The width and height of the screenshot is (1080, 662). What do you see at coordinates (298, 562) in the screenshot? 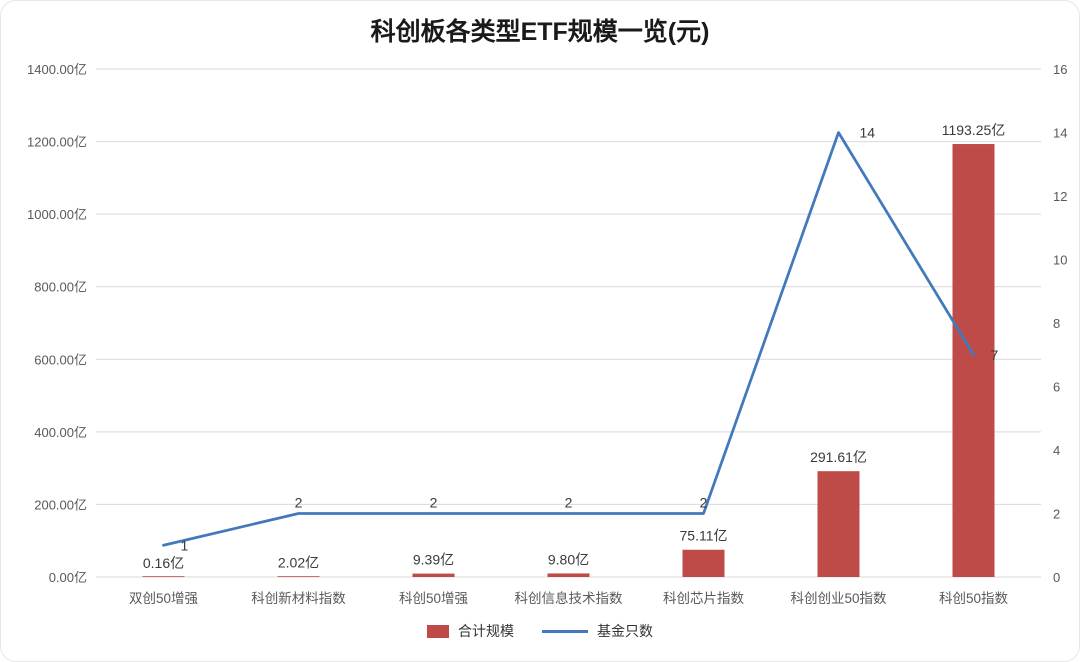
I see `bar-value-label: 2.02亿` at bounding box center [298, 562].